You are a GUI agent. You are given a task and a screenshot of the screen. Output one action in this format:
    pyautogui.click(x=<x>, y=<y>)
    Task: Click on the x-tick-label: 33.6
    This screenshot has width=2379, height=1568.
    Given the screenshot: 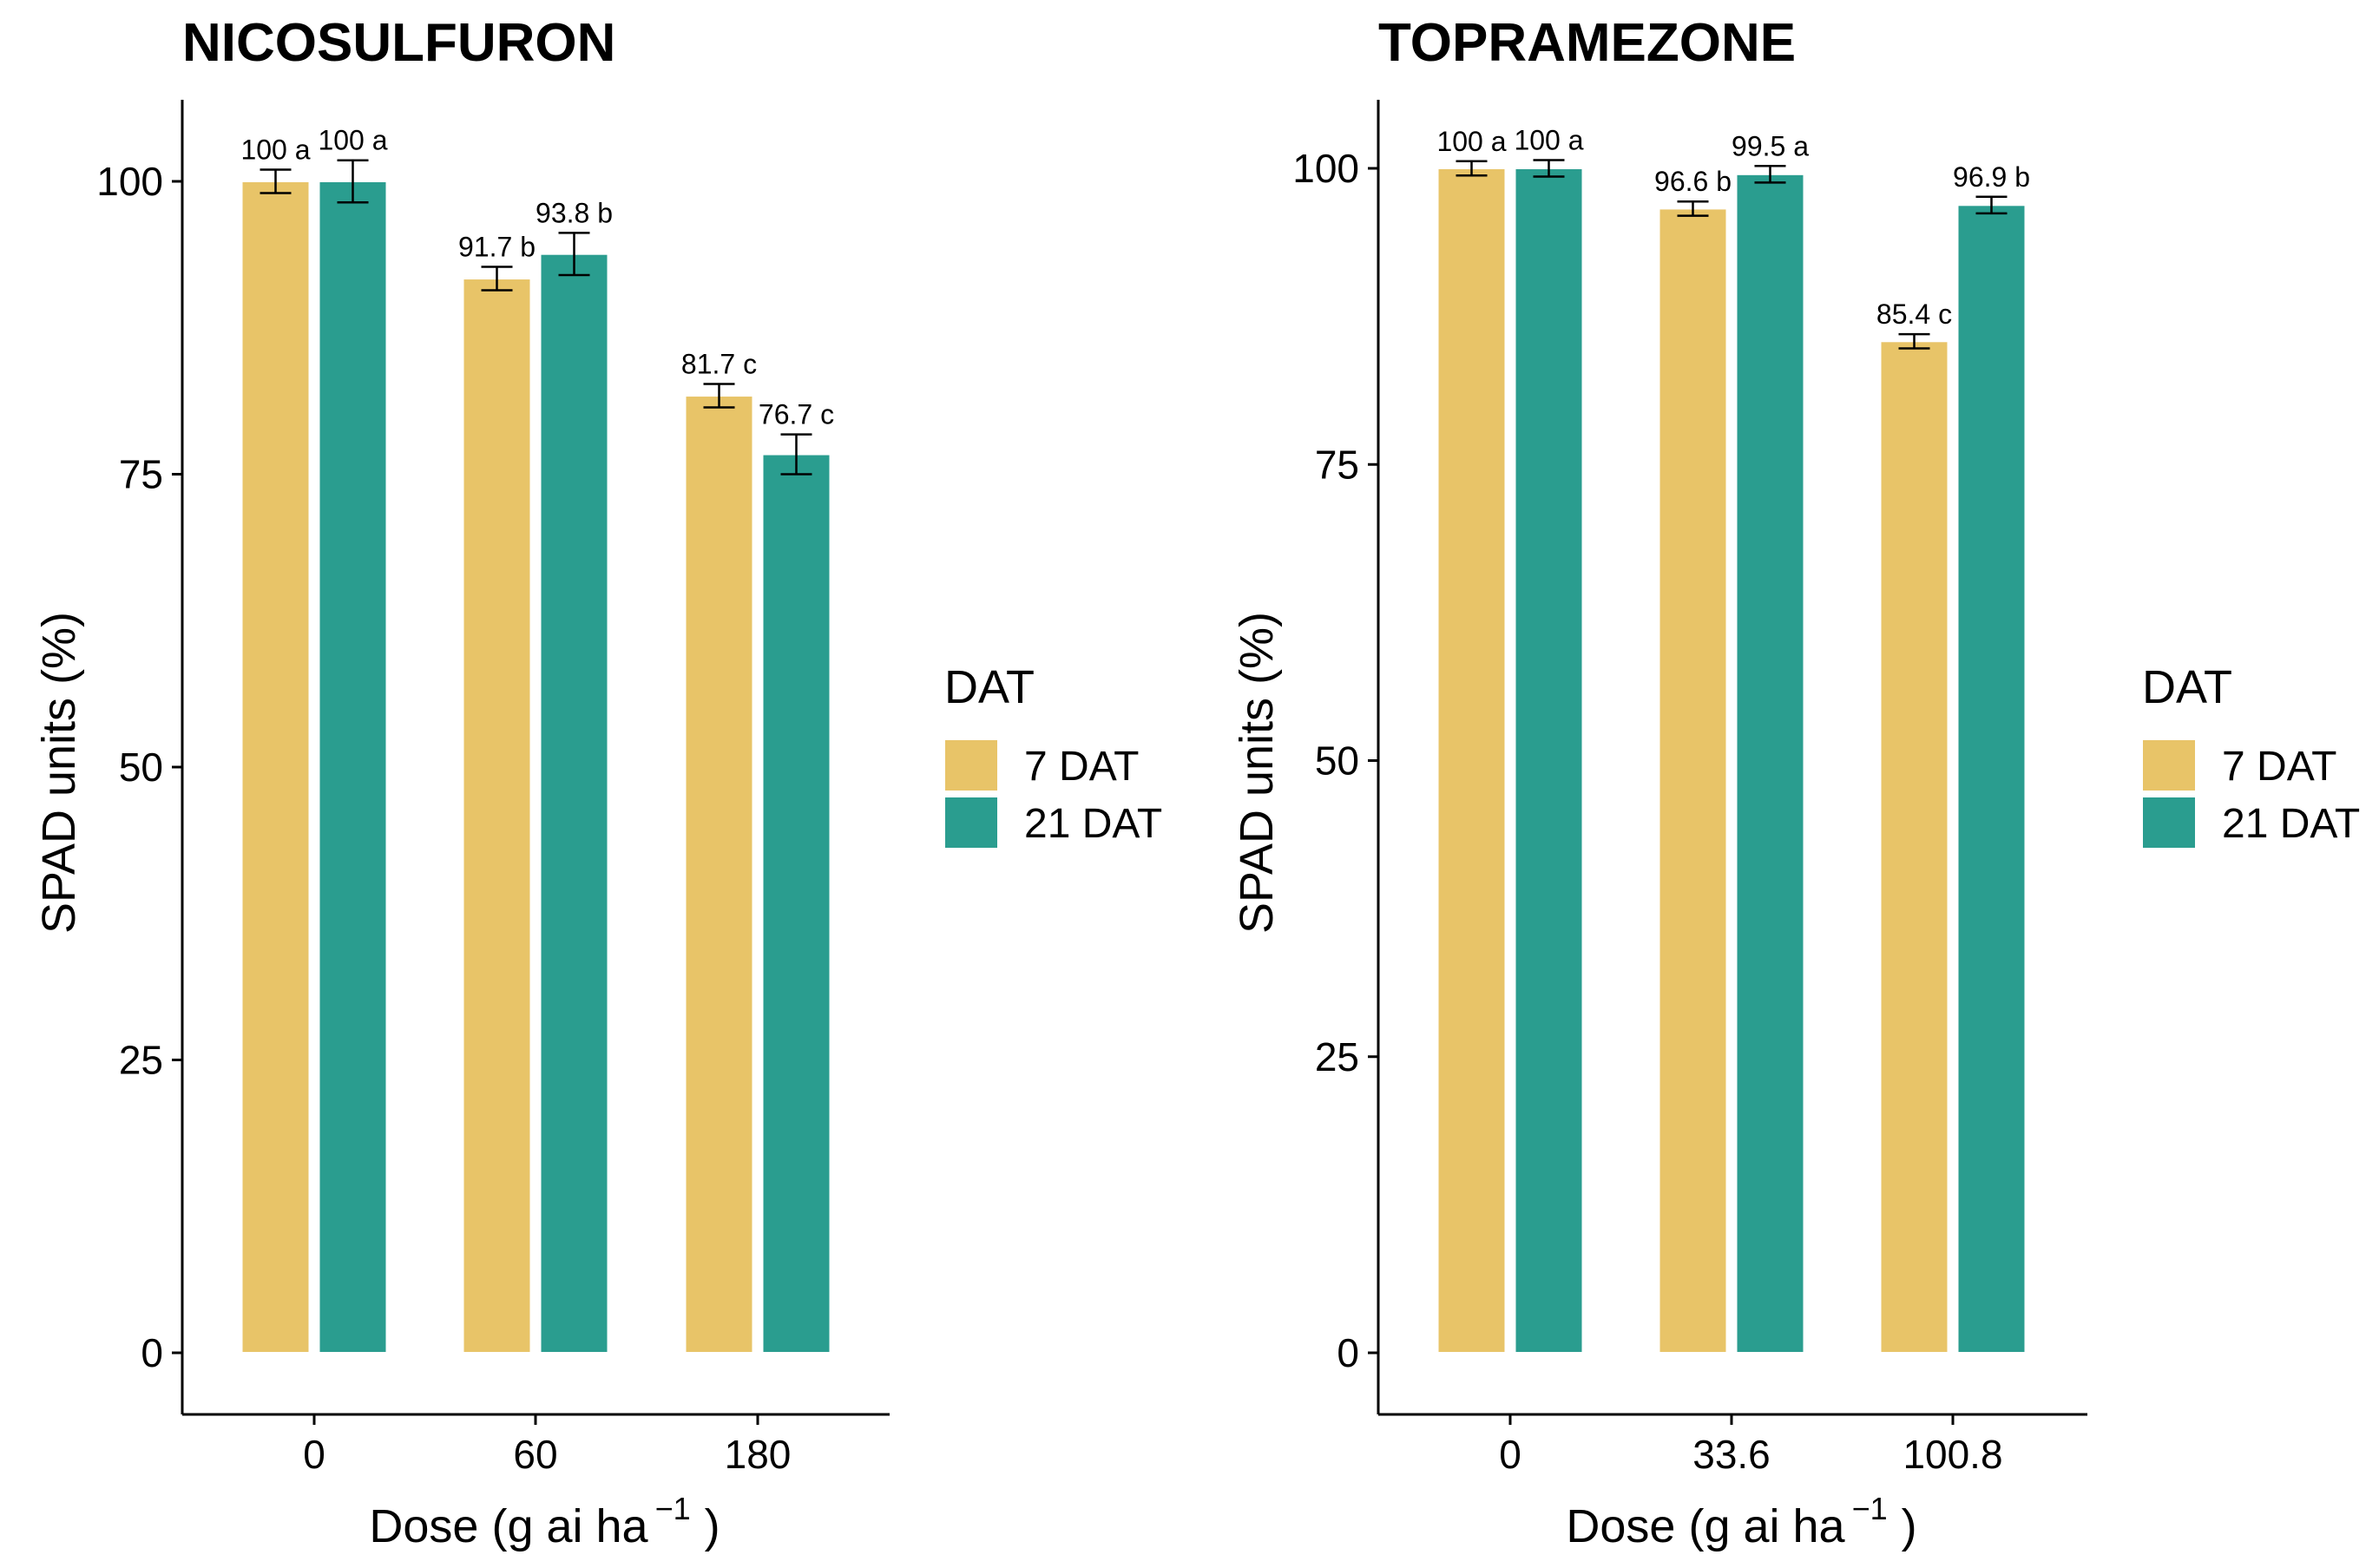 What is the action you would take?
    pyautogui.click(x=1731, y=1454)
    